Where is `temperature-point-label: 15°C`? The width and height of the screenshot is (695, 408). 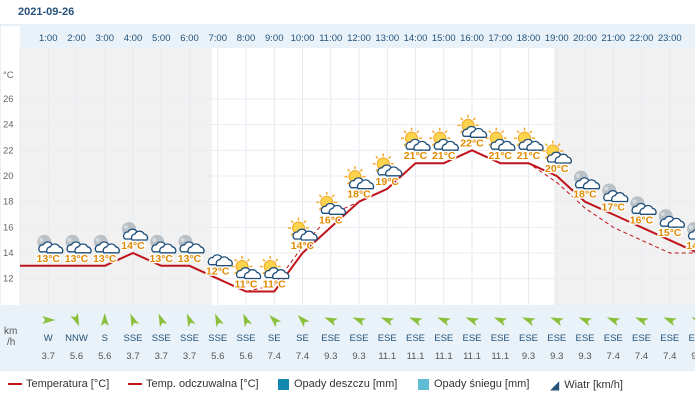
temperature-point-label: 15°C is located at coordinates (670, 233).